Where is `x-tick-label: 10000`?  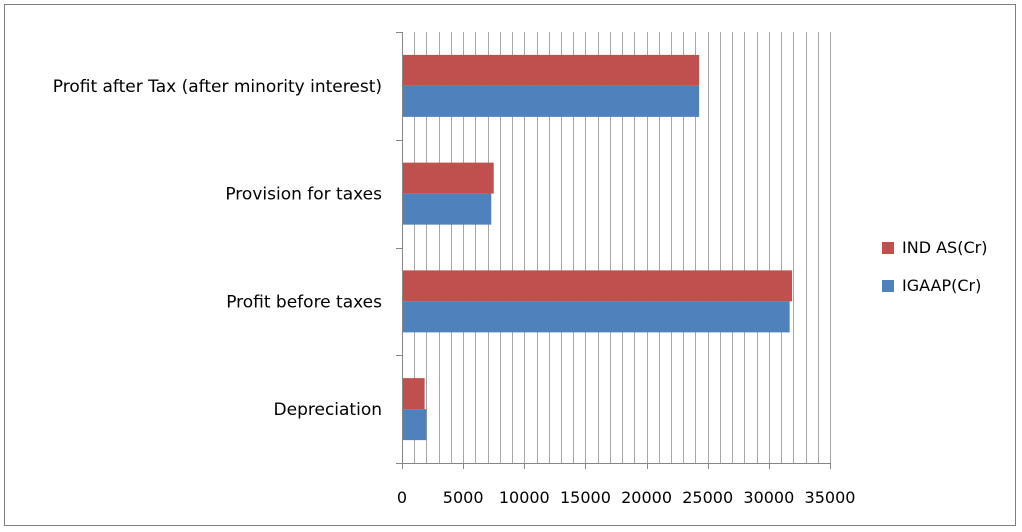 x-tick-label: 10000 is located at coordinates (524, 497).